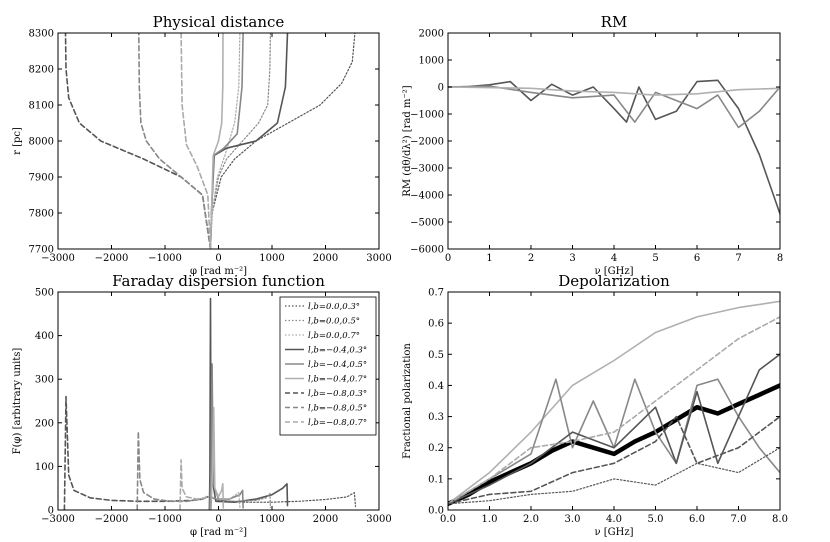  I want to click on y-tick-label: 7900, so click(41, 178).